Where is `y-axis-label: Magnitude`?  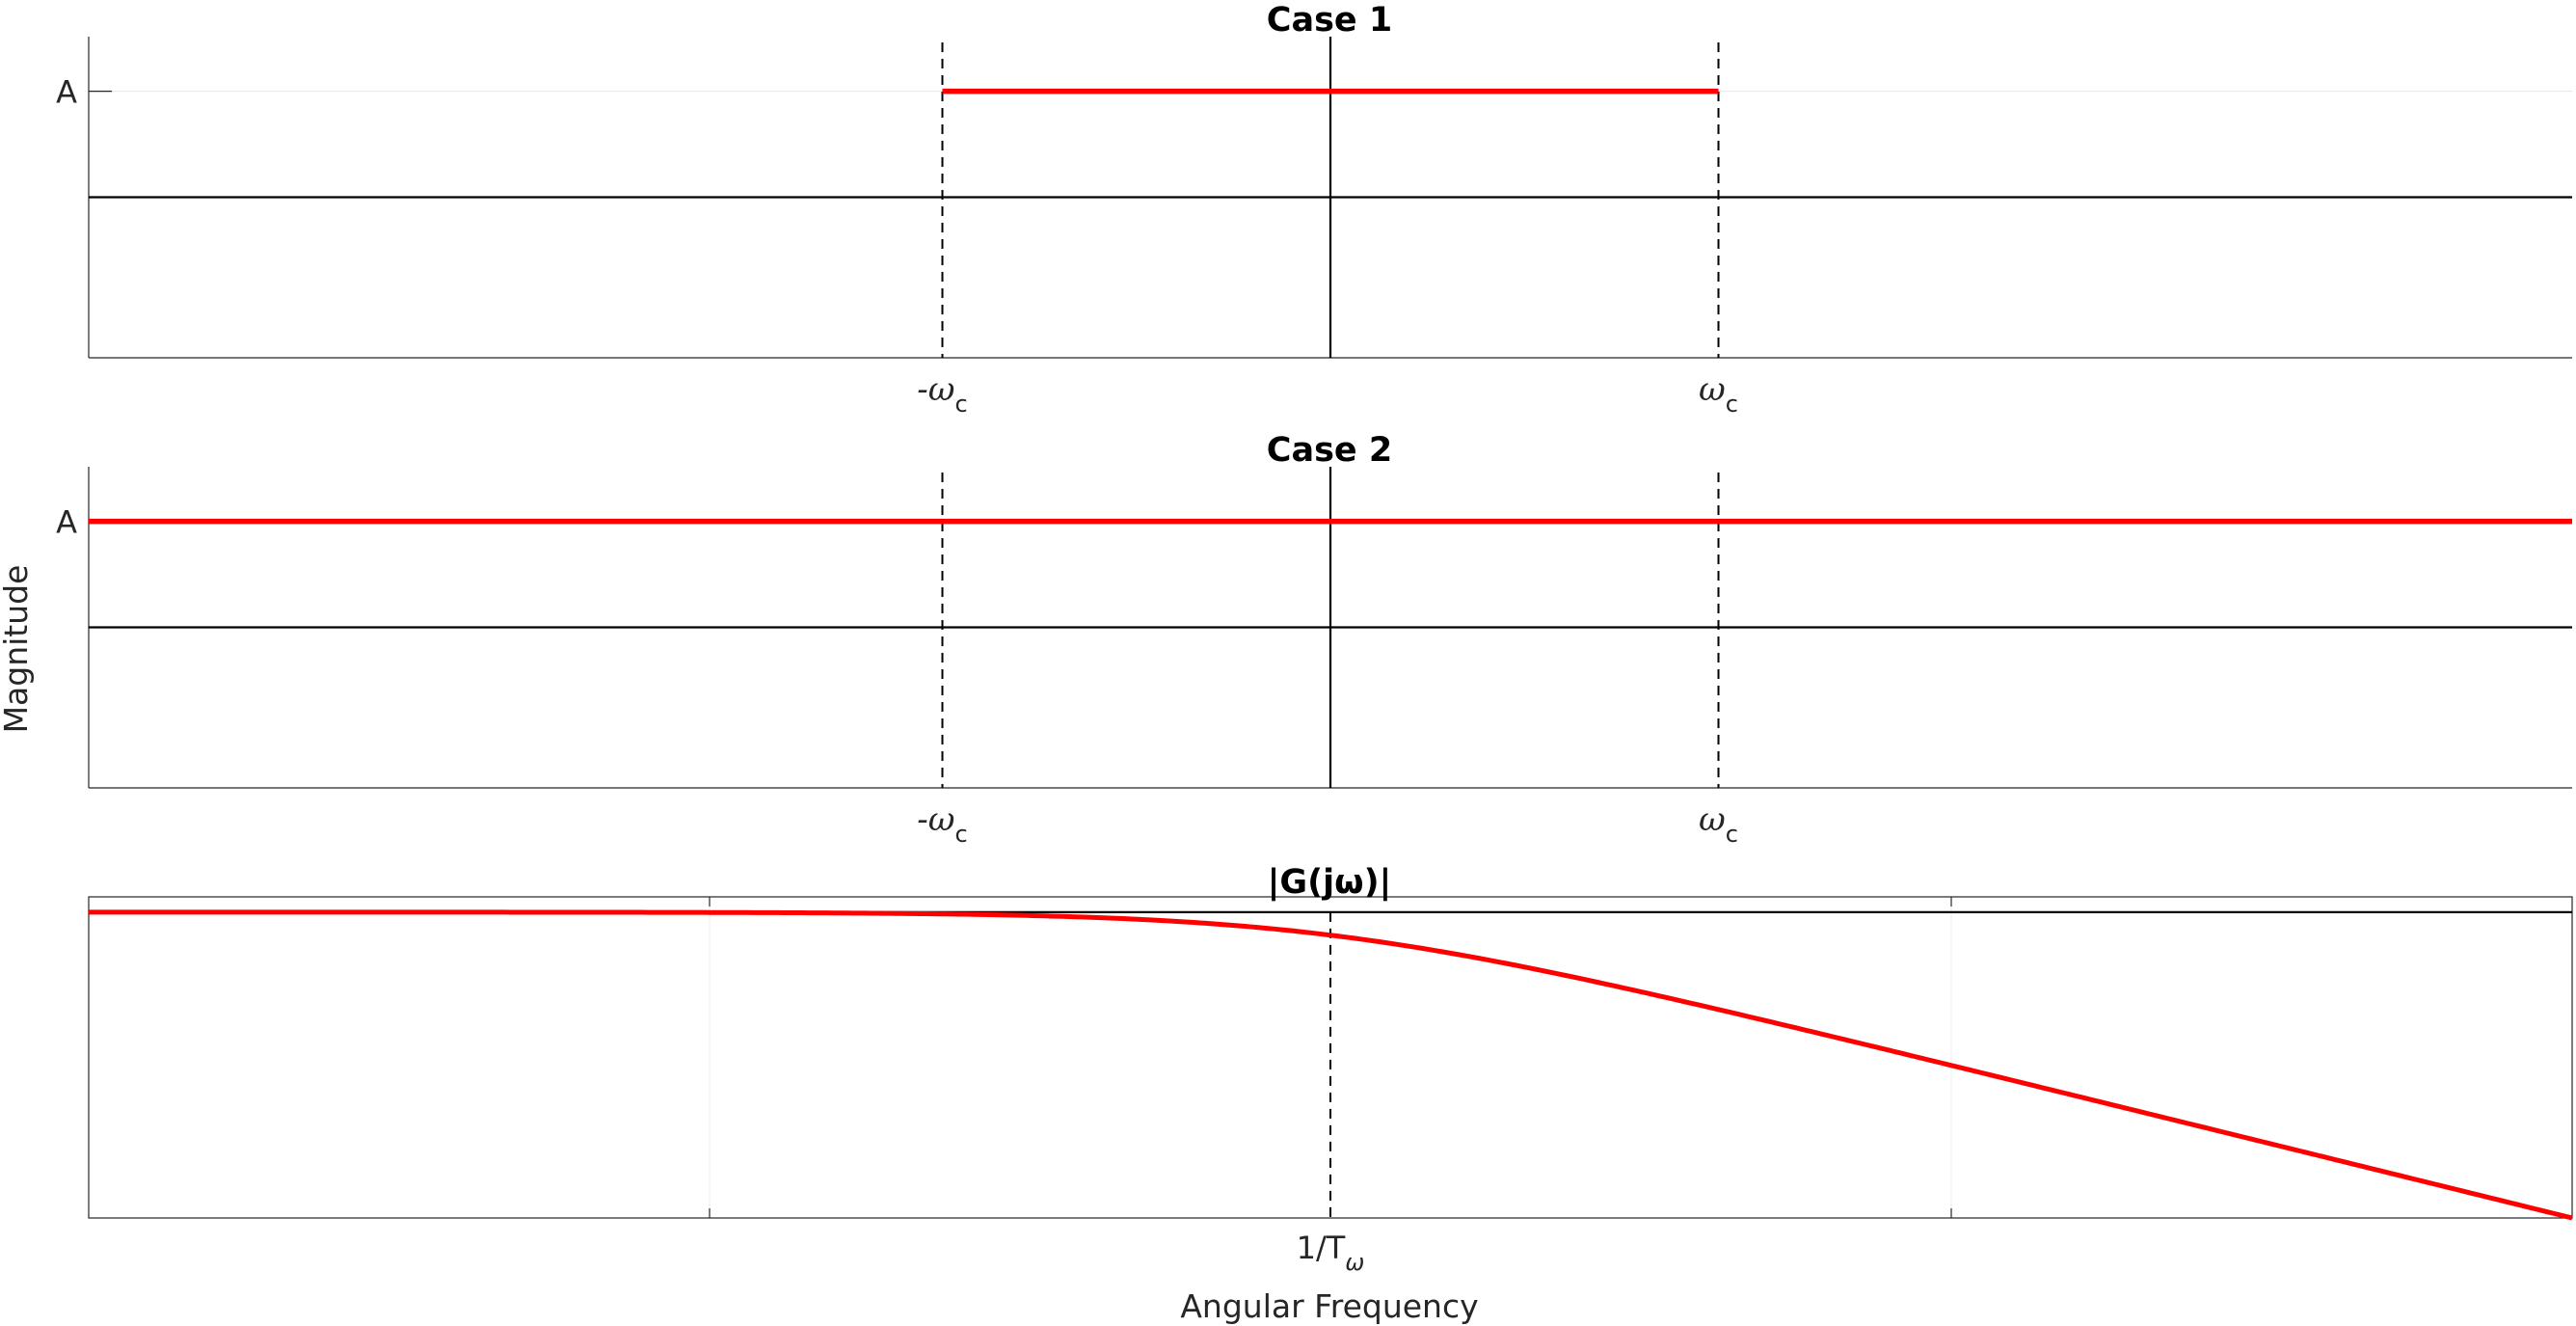
y-axis-label: Magnitude is located at coordinates (18, 650).